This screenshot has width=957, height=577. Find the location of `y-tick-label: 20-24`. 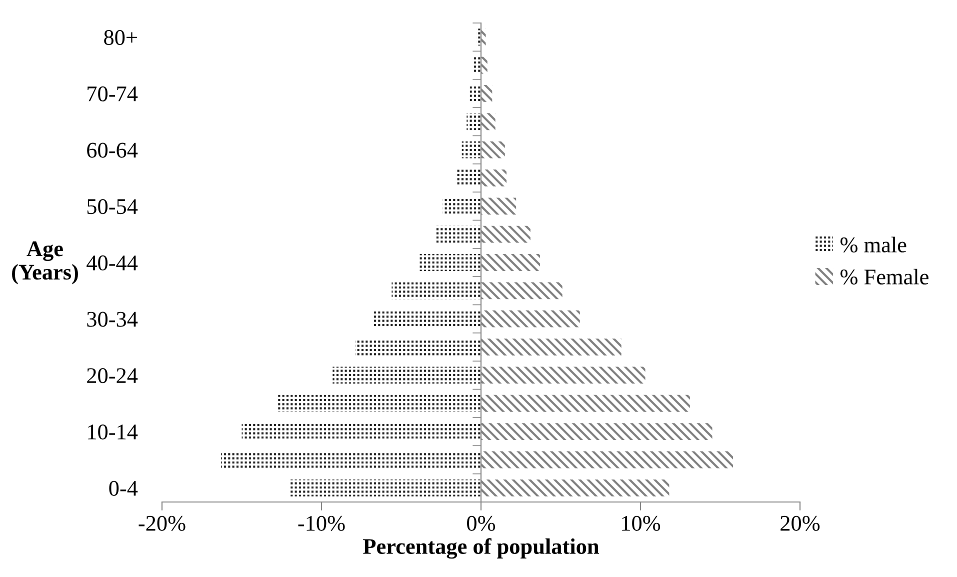

y-tick-label: 20-24 is located at coordinates (112, 376).